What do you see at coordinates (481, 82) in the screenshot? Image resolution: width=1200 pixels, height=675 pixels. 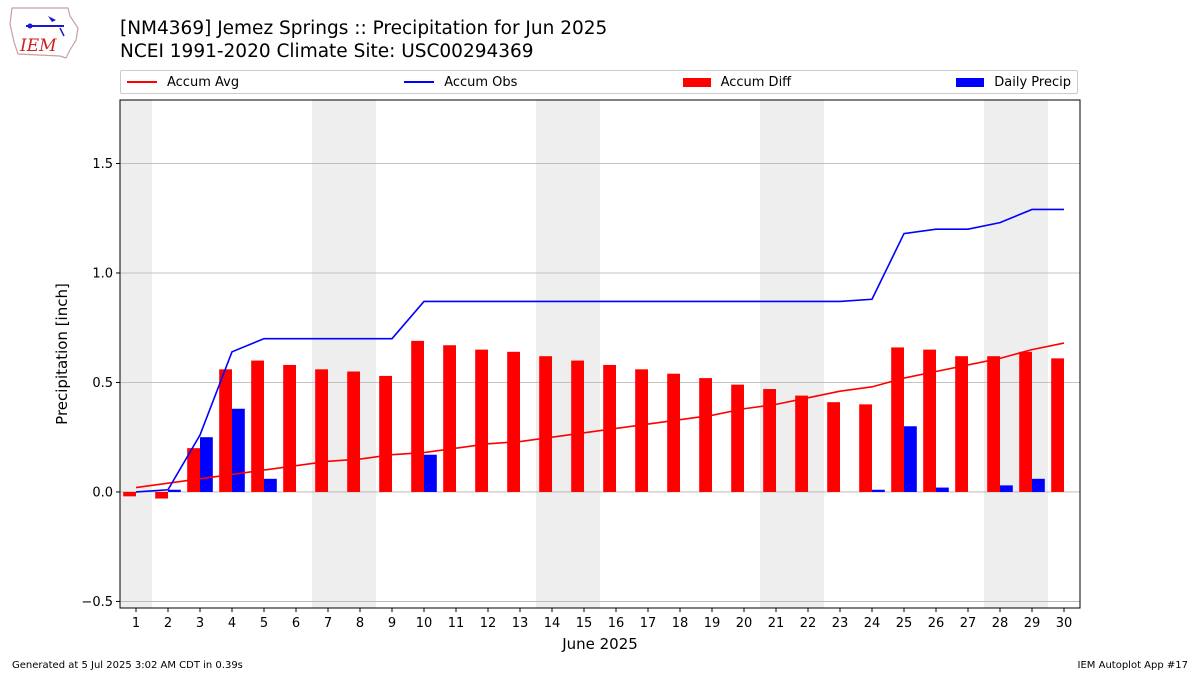 I see `legend-label: Accum Obs` at bounding box center [481, 82].